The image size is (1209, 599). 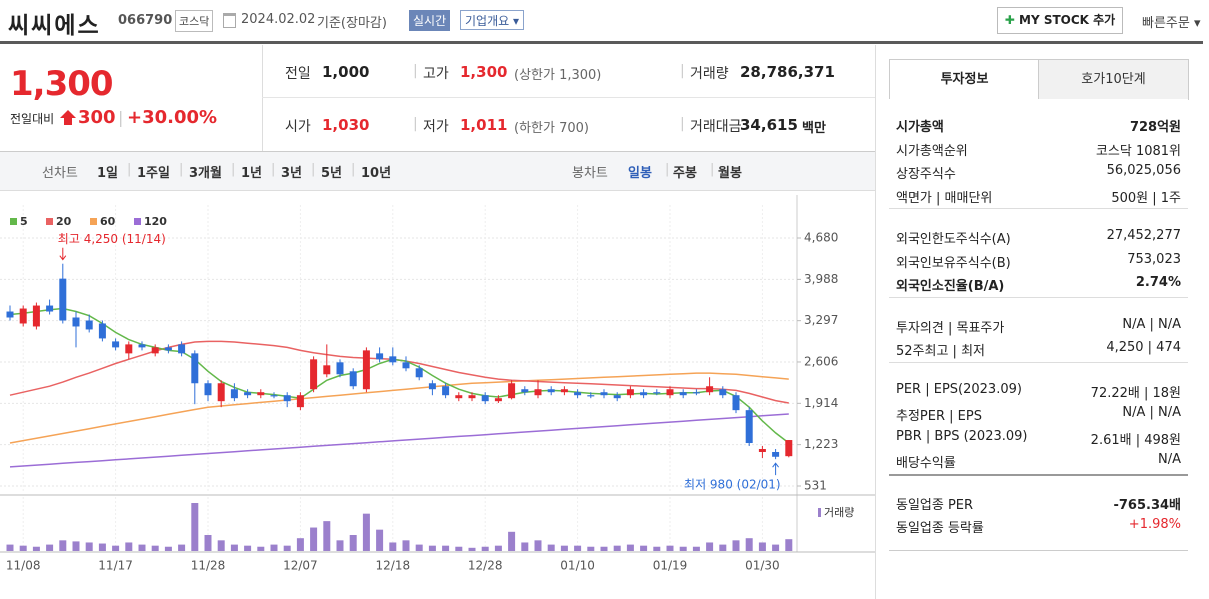 What do you see at coordinates (1147, 505) in the screenshot?
I see `info-value: -765.34배` at bounding box center [1147, 505].